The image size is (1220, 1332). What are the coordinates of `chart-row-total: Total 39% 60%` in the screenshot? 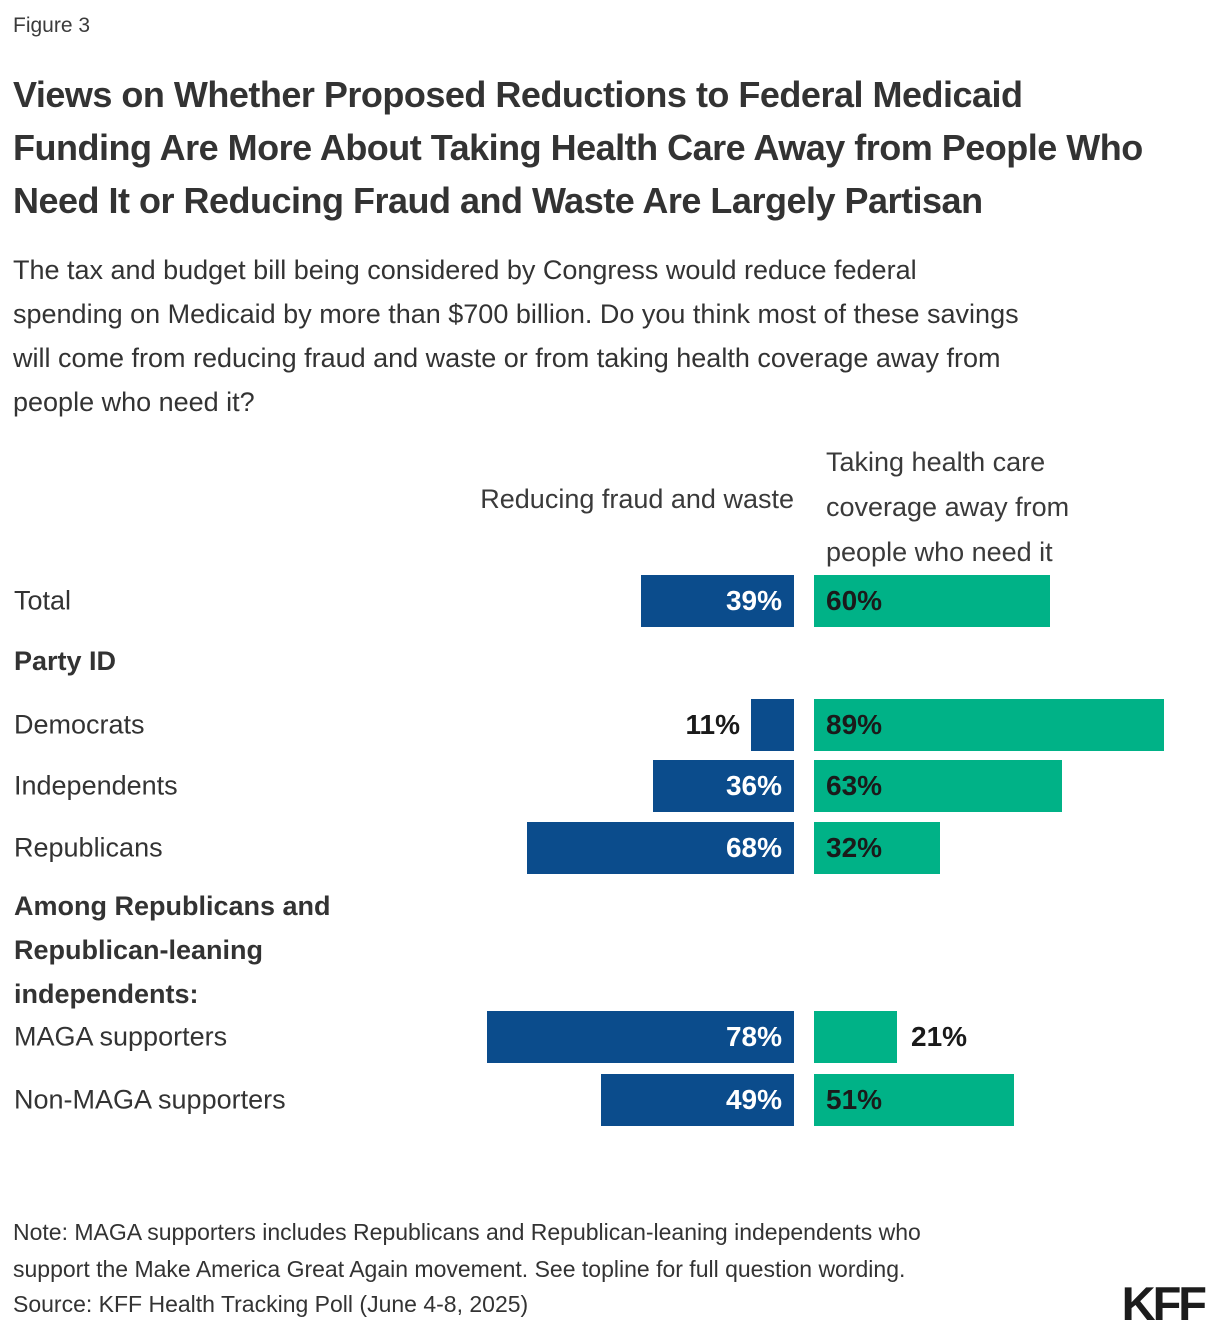 It's located at (610, 601).